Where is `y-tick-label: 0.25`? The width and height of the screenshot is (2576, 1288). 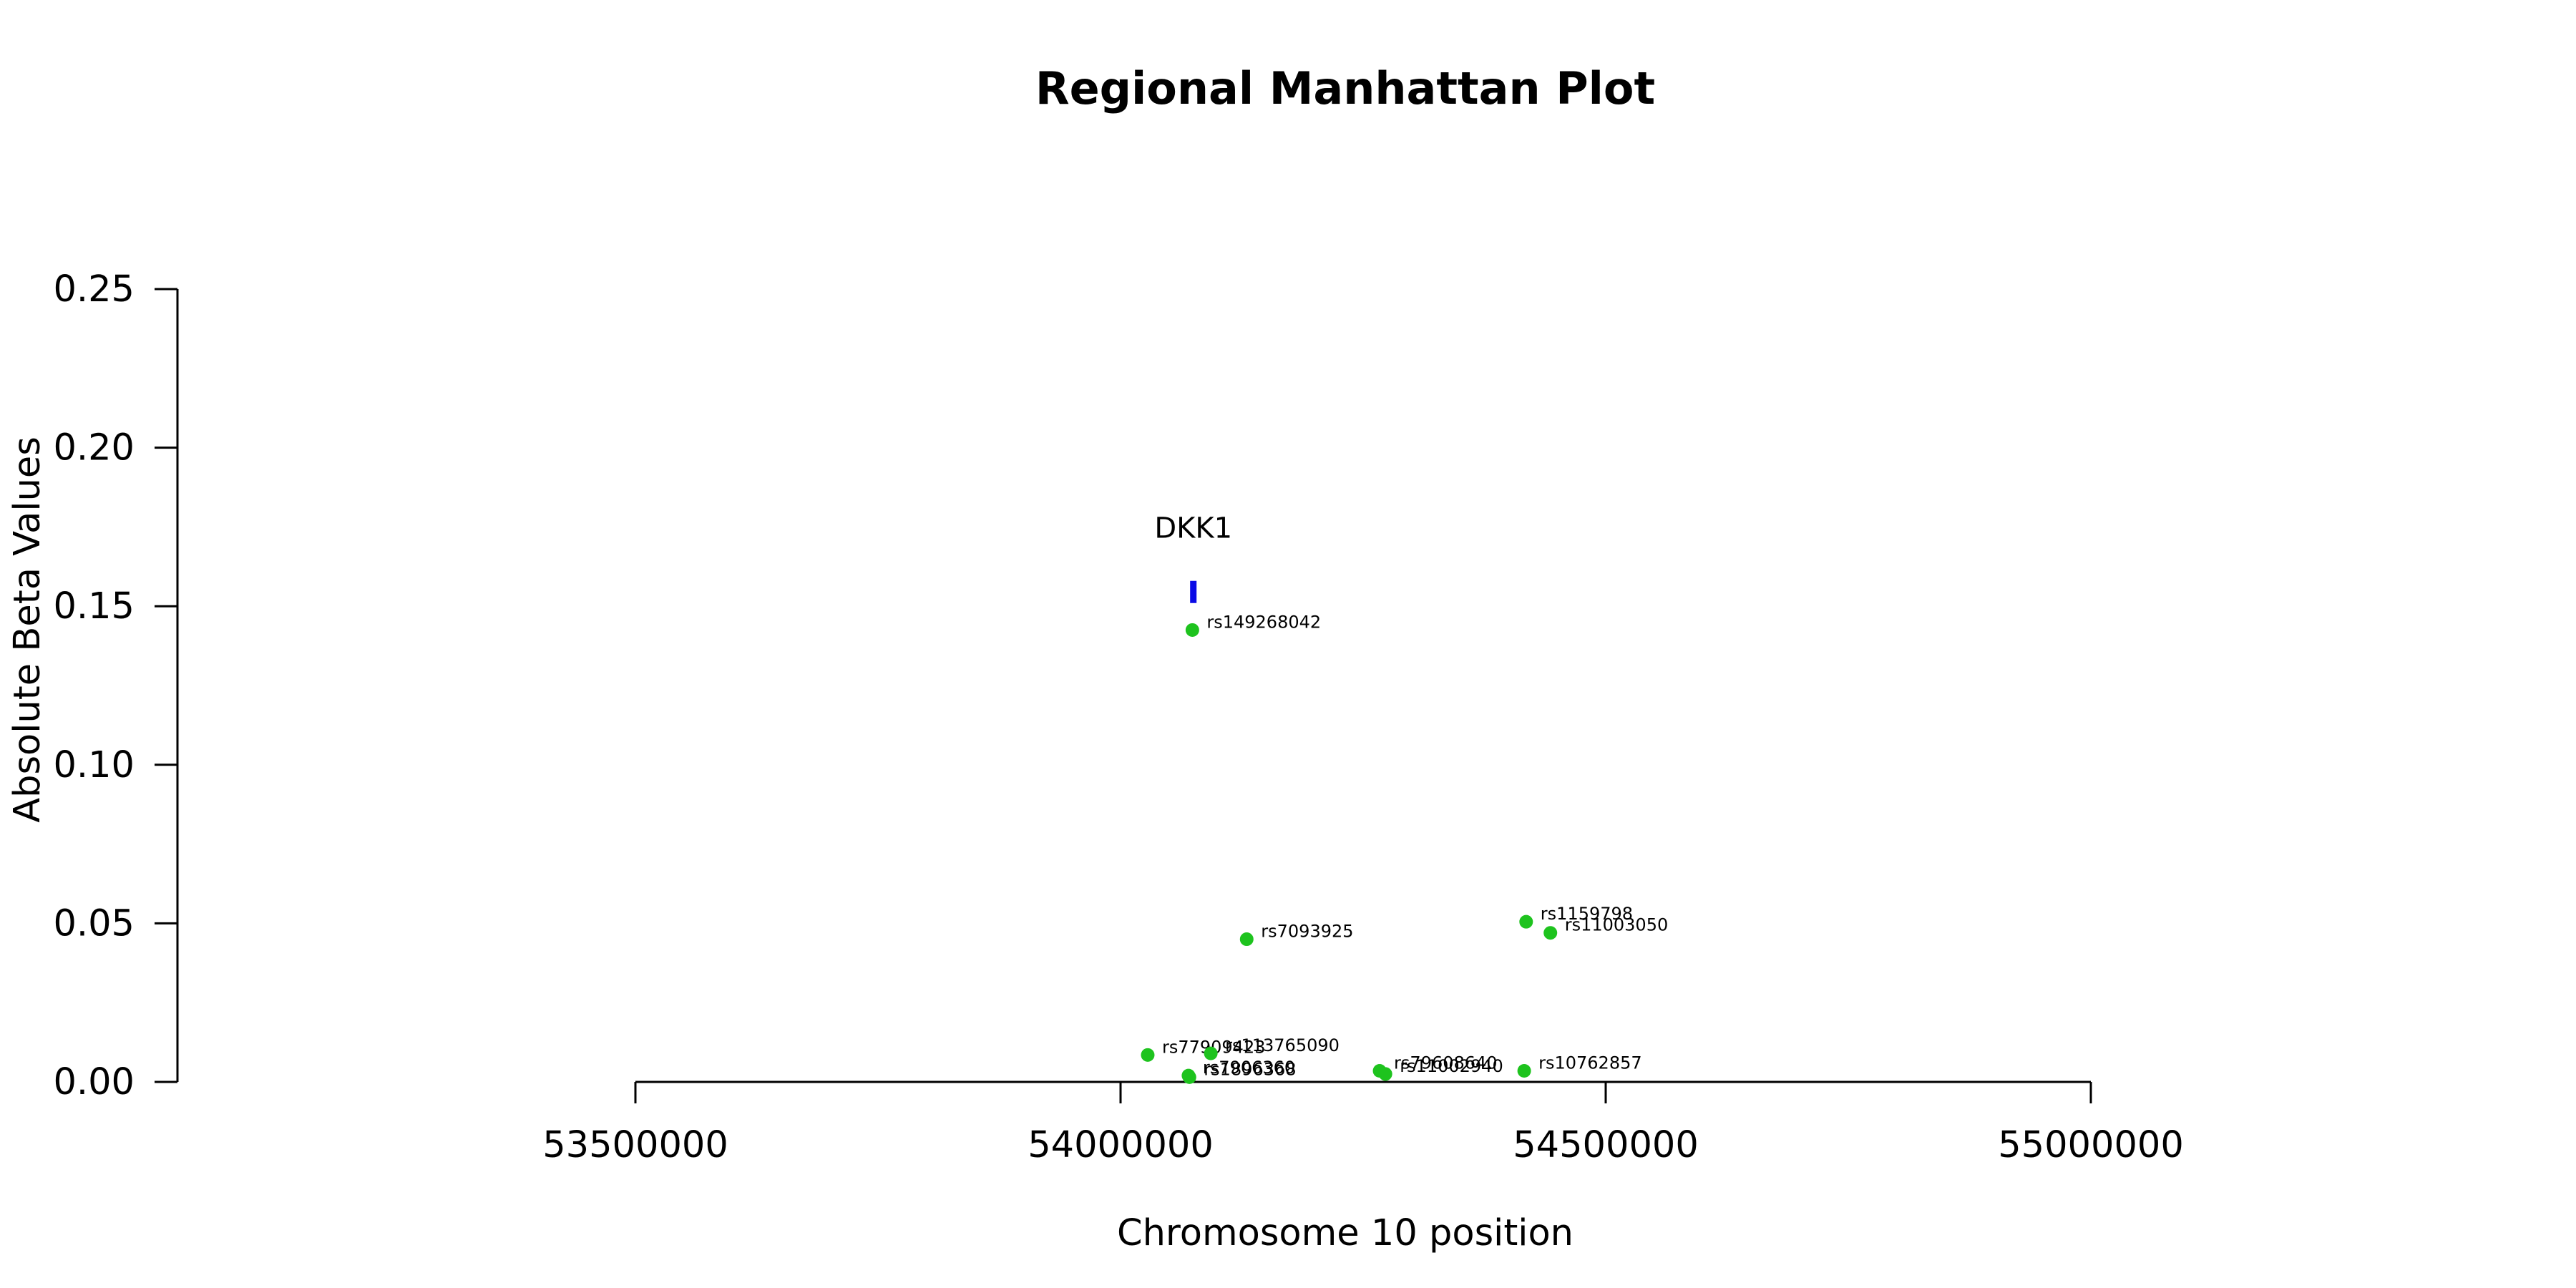
y-tick-label: 0.25 is located at coordinates (94, 289).